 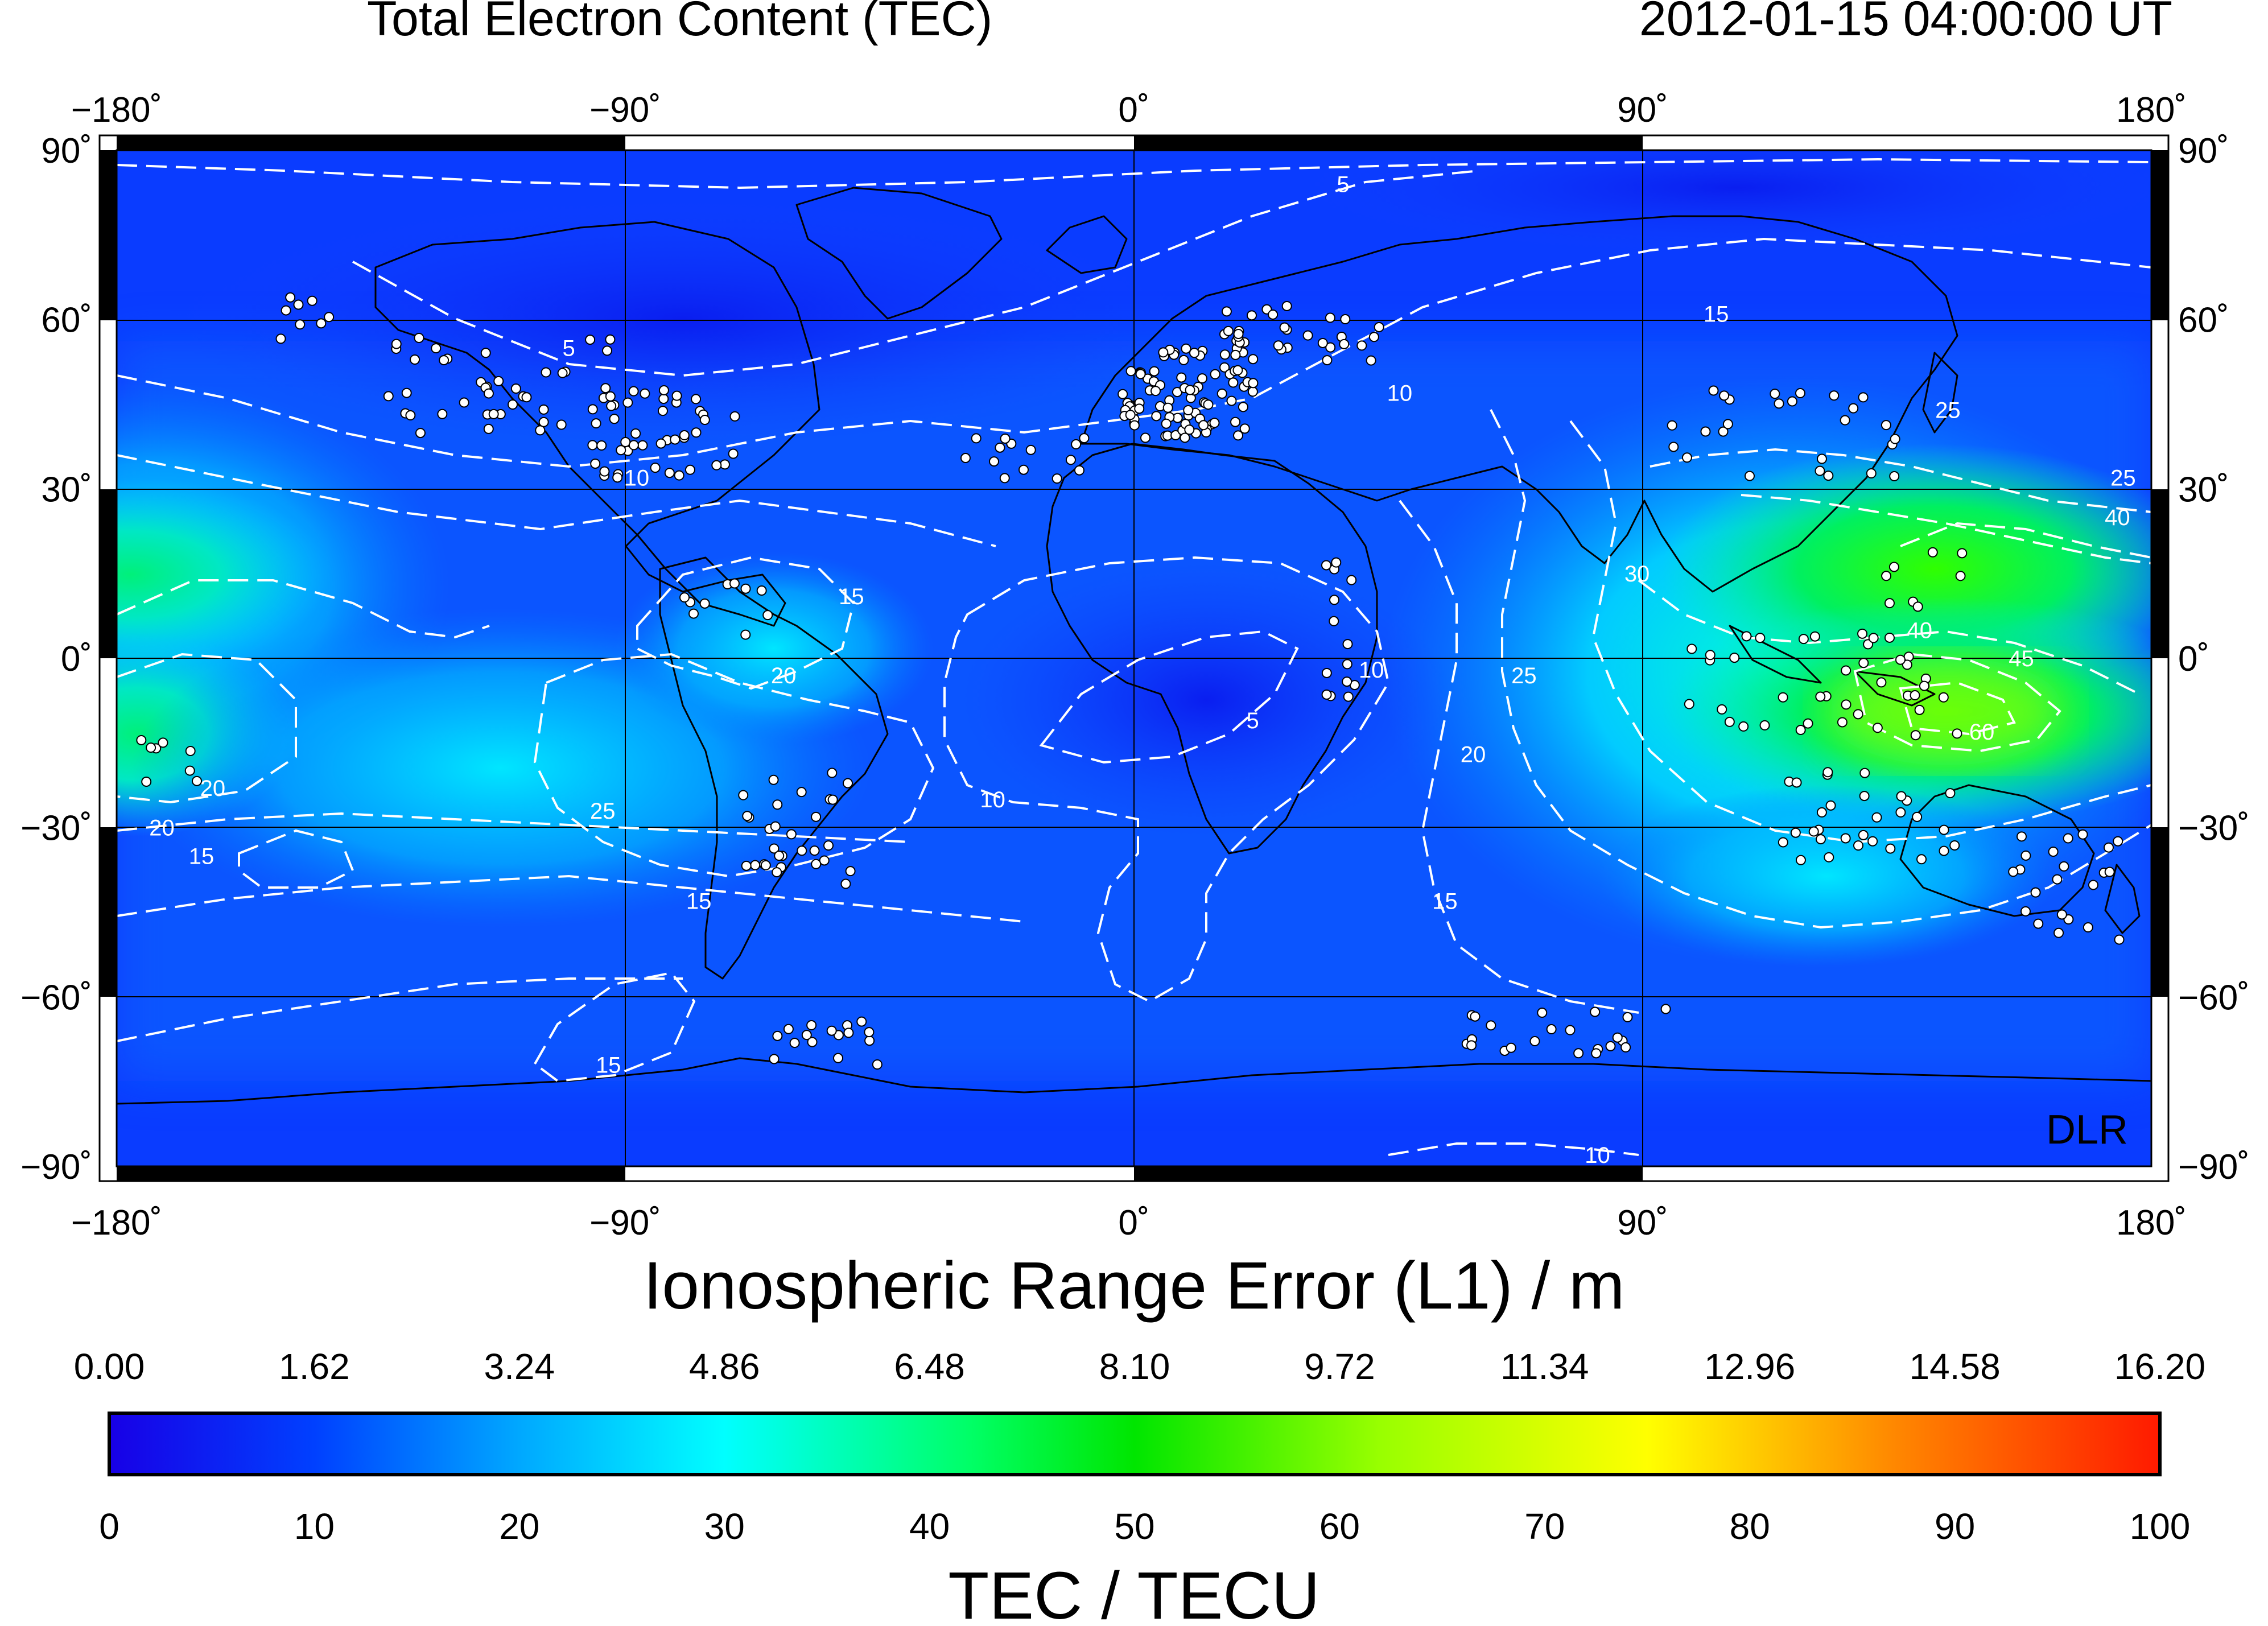 I want to click on colorbar-bottom-tick: 100, so click(x=2161, y=1526).